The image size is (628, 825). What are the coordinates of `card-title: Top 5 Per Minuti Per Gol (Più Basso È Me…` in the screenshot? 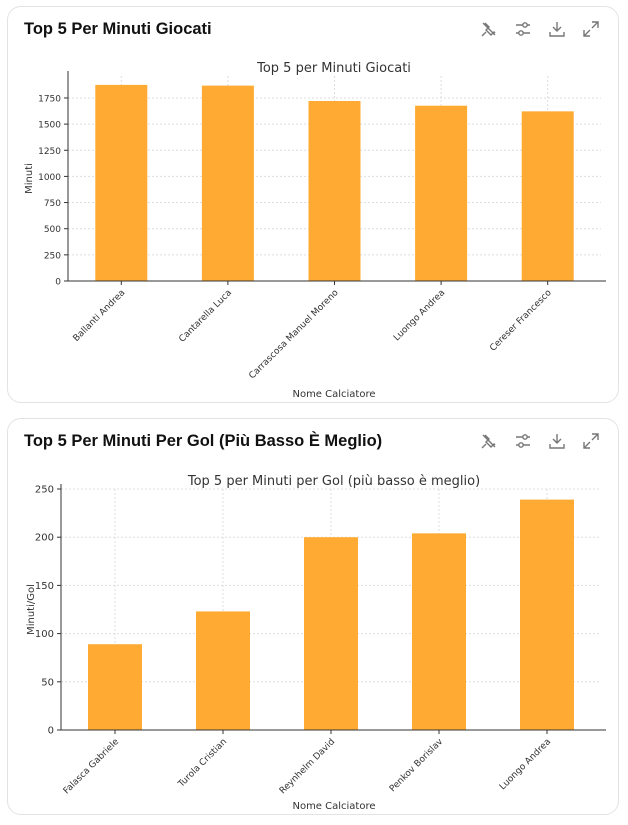 It's located at (203, 441).